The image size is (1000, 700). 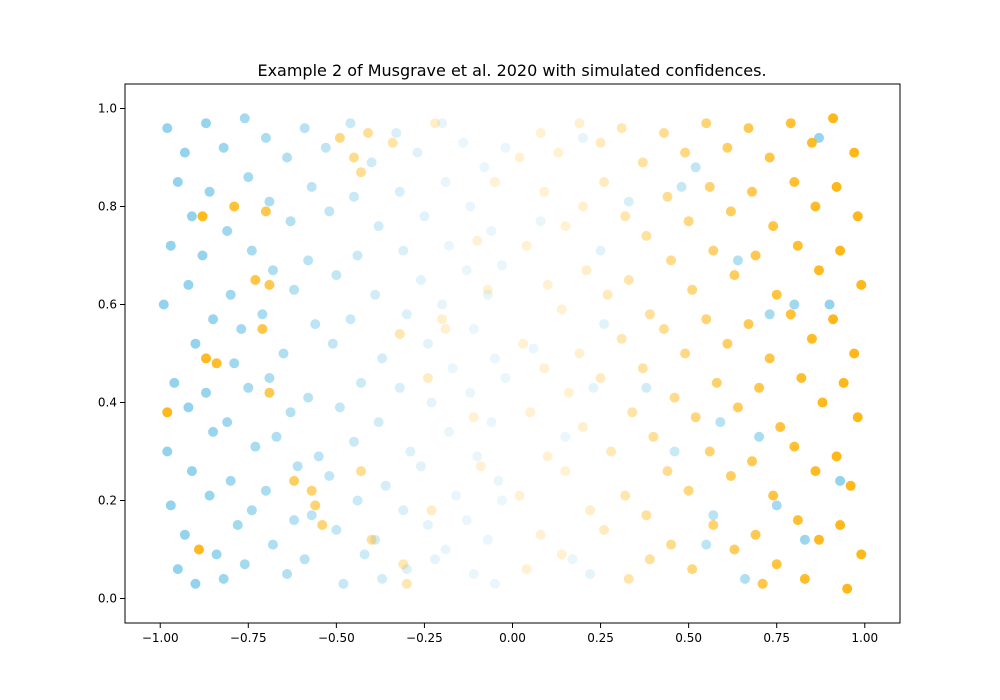 What do you see at coordinates (107, 599) in the screenshot?
I see `y-tick-label: 0.0` at bounding box center [107, 599].